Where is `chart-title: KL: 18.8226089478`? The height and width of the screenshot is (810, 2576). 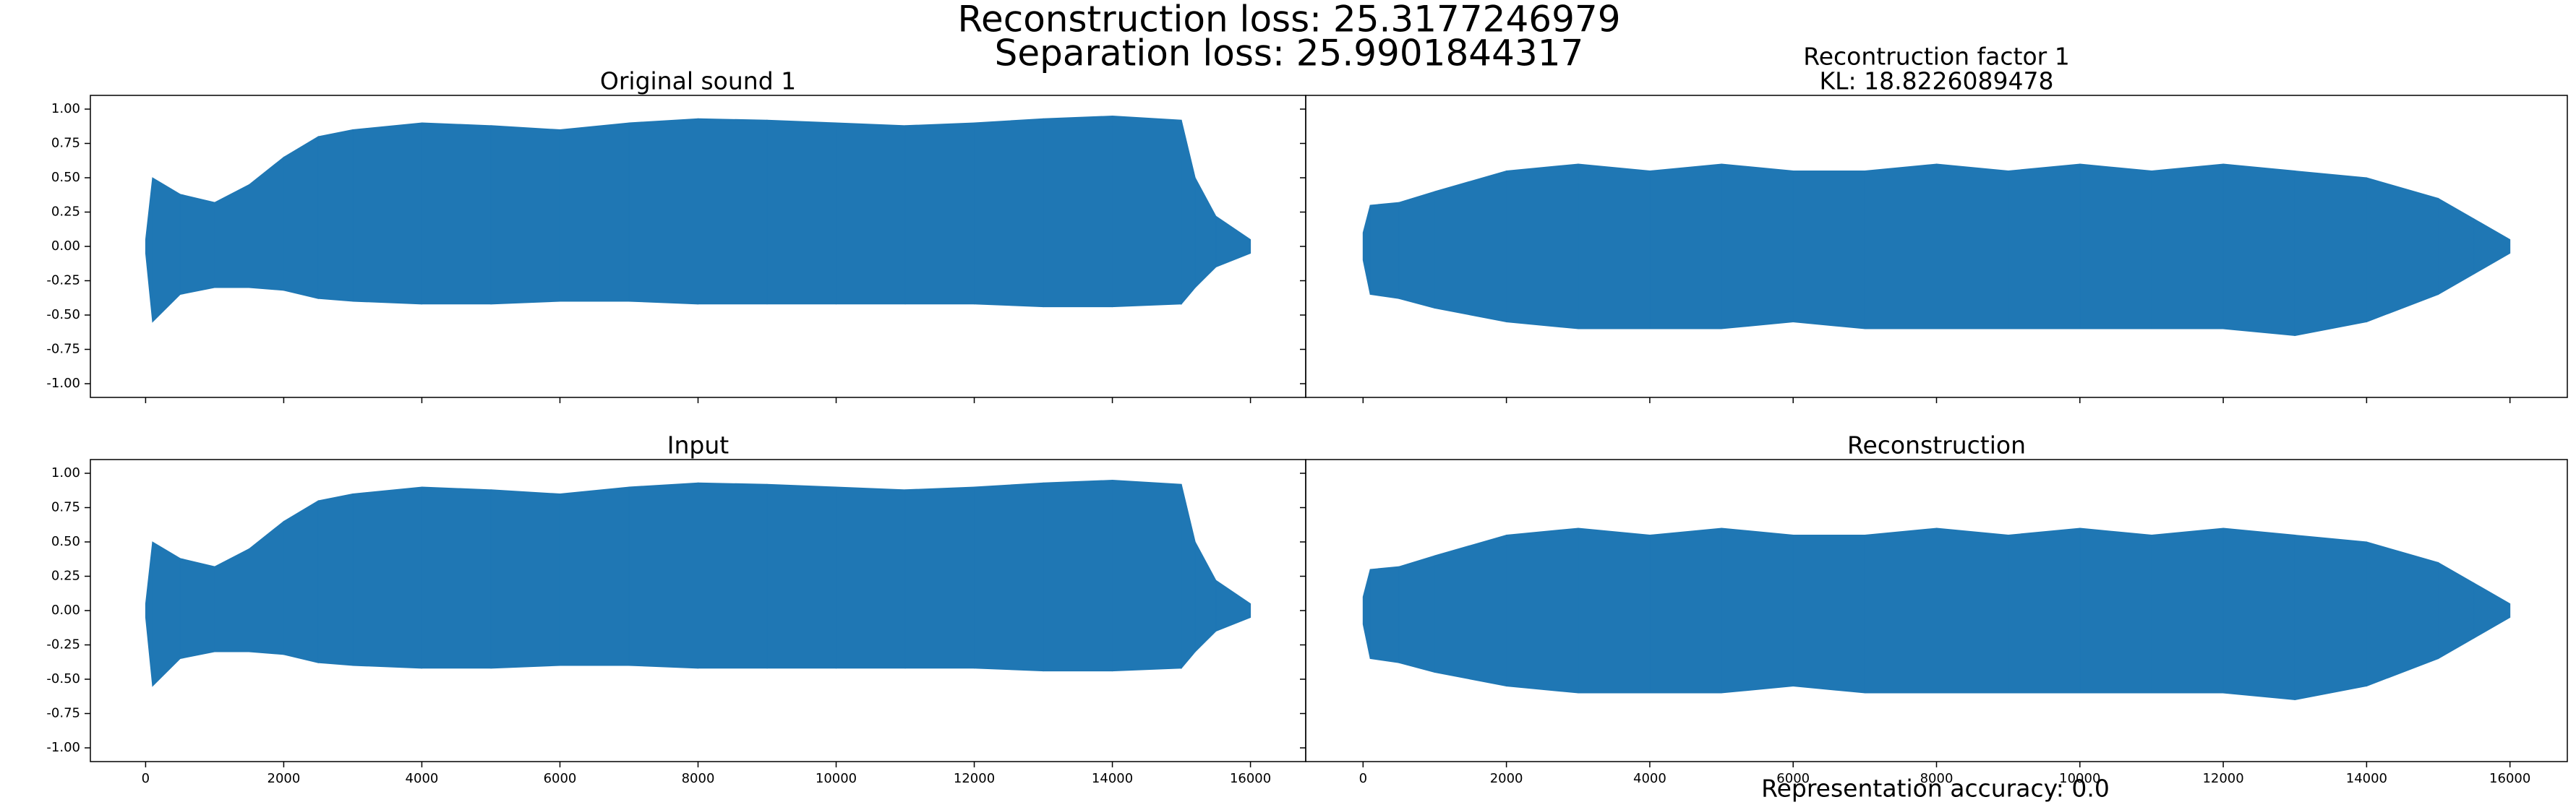 chart-title: KL: 18.8226089478 is located at coordinates (1936, 81).